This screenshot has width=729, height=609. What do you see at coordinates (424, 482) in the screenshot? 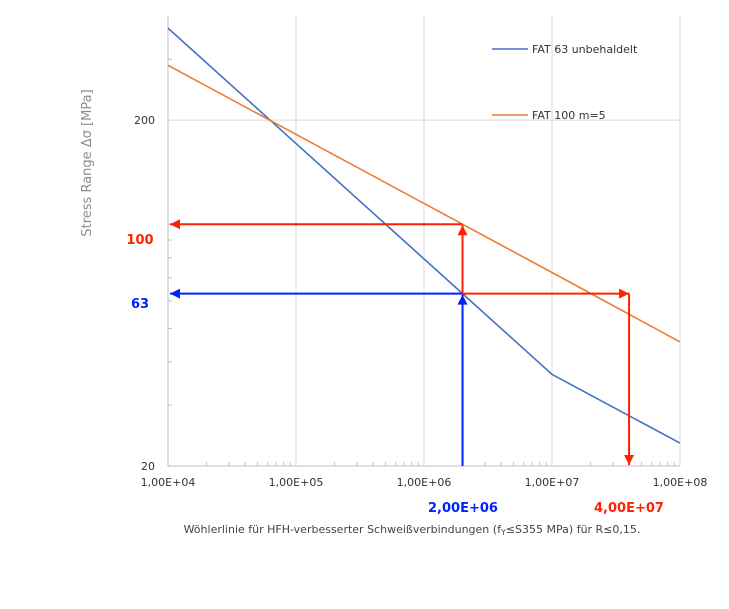
I see `x-tick-label: 1,00E+06` at bounding box center [424, 482].